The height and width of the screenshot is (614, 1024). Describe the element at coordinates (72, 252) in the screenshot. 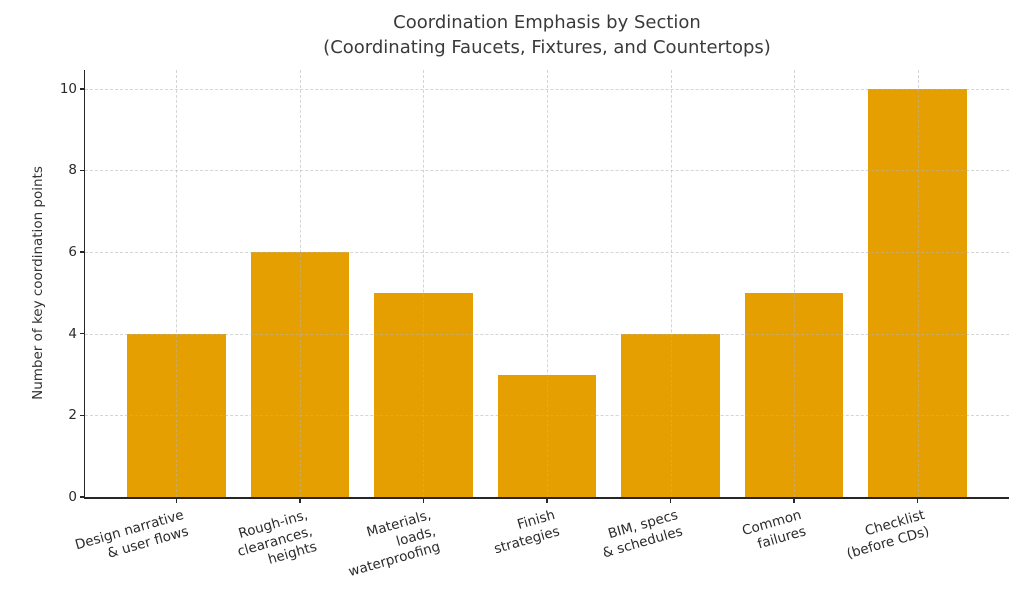

I see `y-tick-label-6: 6` at that location.